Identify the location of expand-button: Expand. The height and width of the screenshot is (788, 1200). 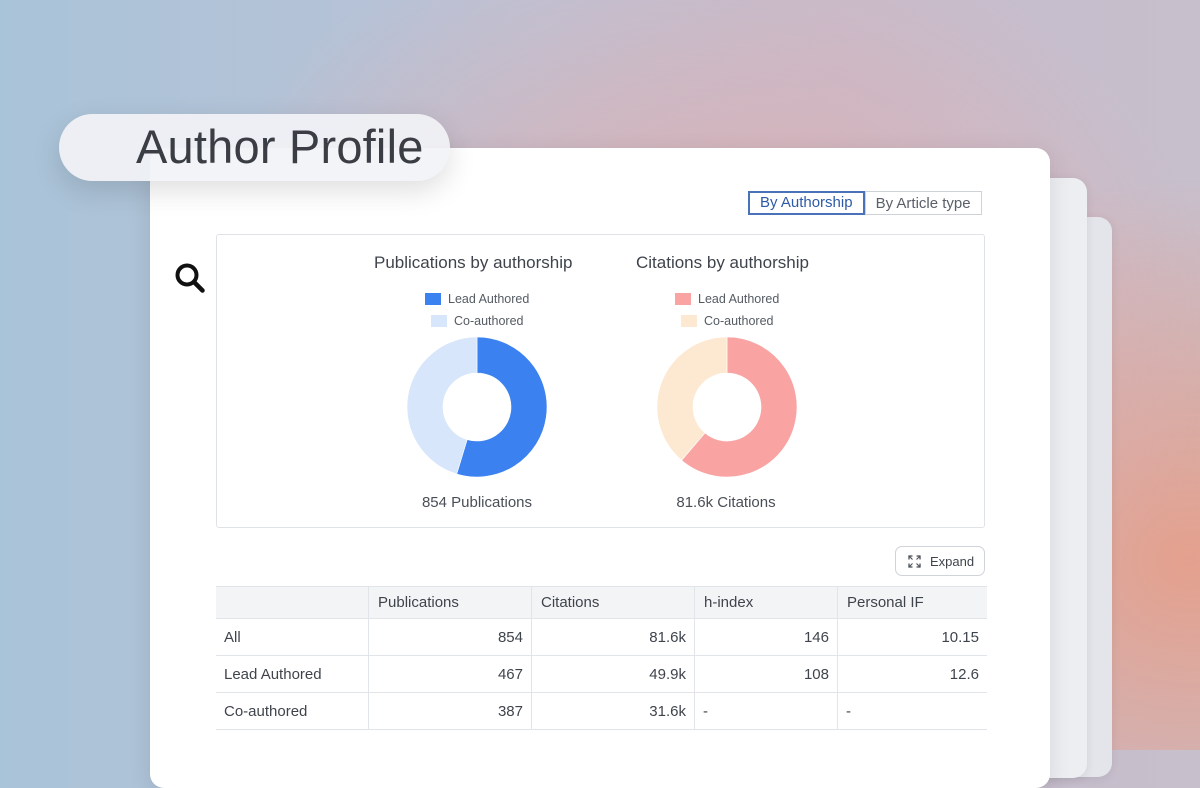
(940, 561).